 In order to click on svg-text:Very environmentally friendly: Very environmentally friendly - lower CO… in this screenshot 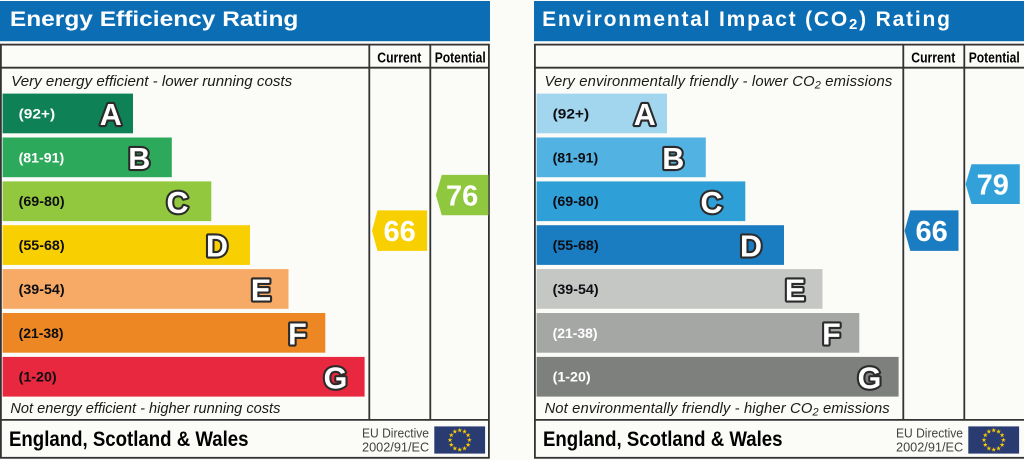, I will do `click(719, 83)`.